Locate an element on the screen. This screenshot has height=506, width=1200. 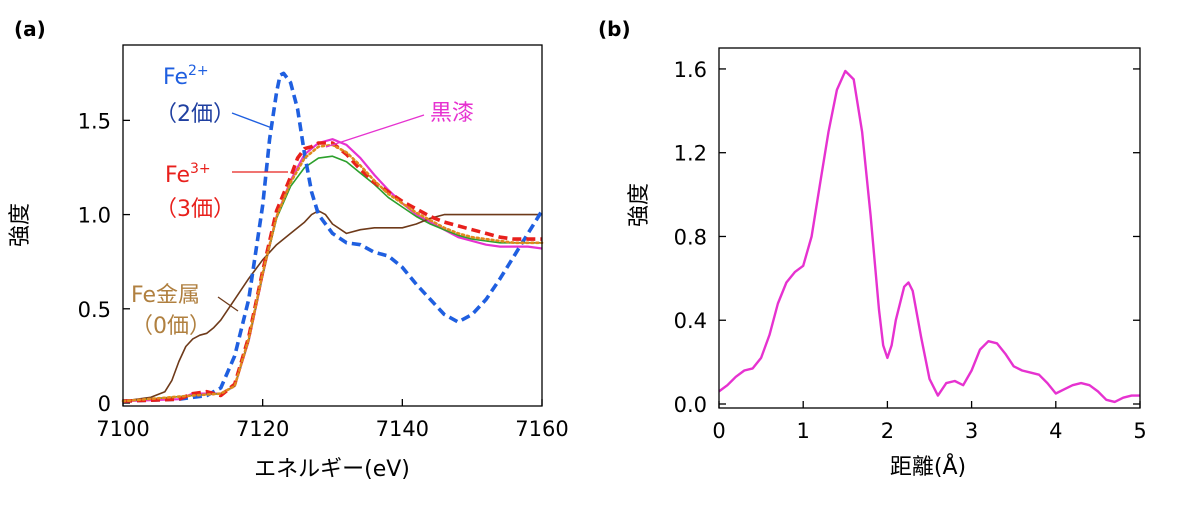
svg-text: Fe3+ is located at coordinates (188, 174).